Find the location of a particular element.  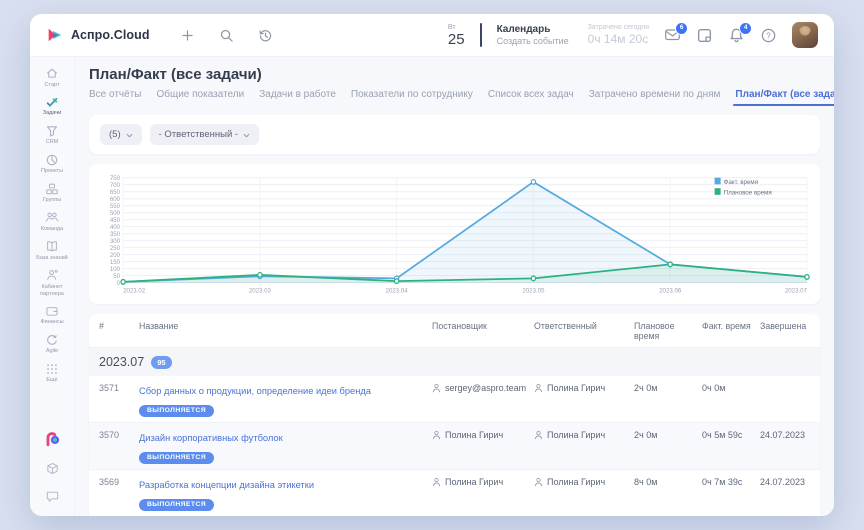

tab-by-employee: Показатели по сотруднику is located at coordinates (411, 94).